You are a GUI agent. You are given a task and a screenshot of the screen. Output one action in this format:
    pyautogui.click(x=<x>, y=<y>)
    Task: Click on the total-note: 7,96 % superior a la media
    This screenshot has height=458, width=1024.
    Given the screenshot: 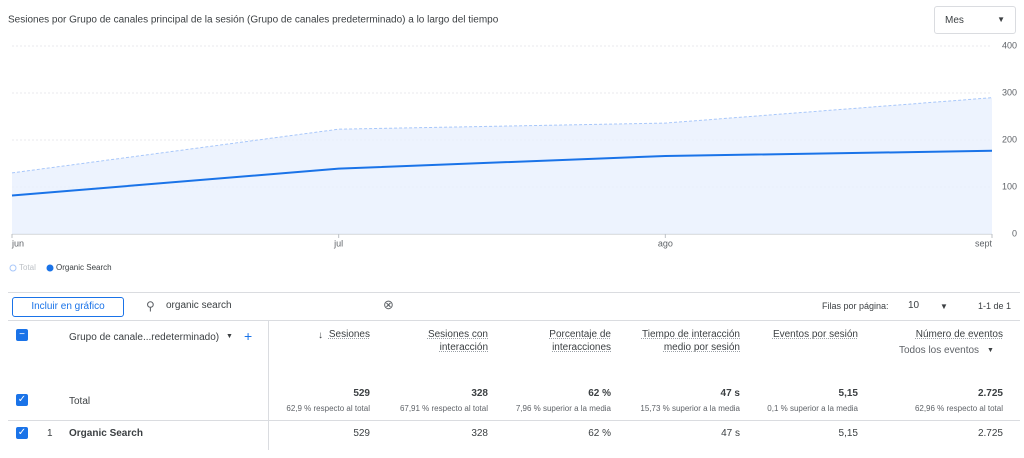 What is the action you would take?
    pyautogui.click(x=563, y=408)
    